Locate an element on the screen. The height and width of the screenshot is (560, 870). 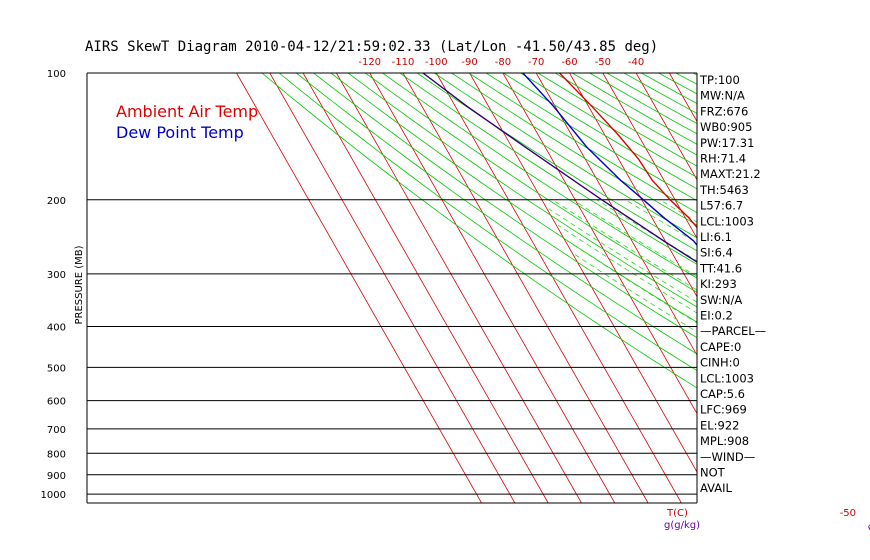
index-item: CAPE:0 is located at coordinates (720, 347).